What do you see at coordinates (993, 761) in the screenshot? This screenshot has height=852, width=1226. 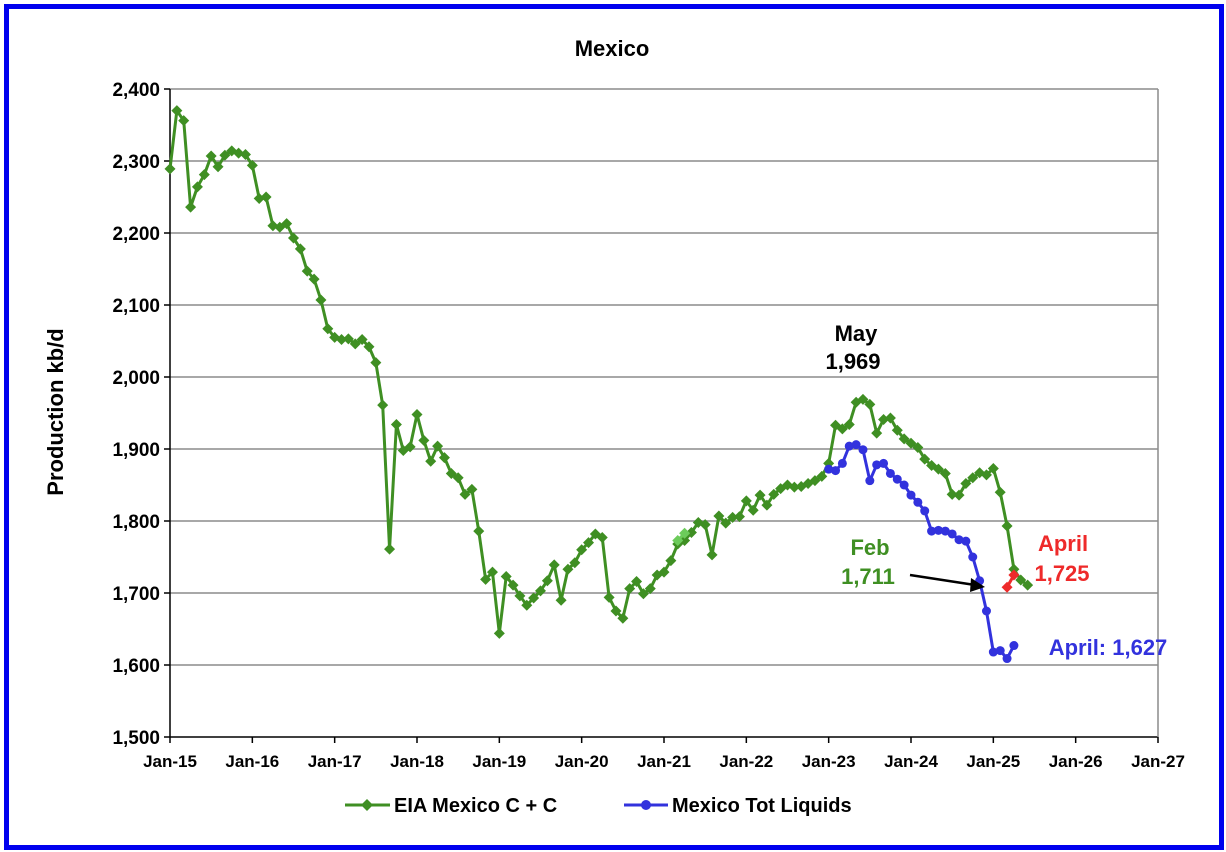 I see `x-tick-label: Jan-25` at bounding box center [993, 761].